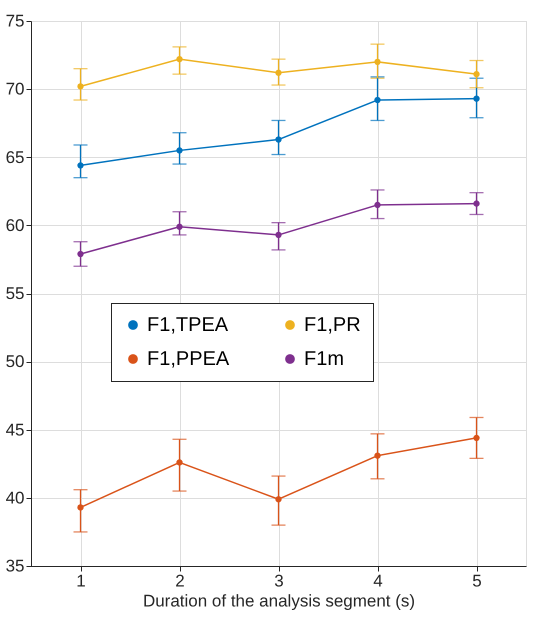 The width and height of the screenshot is (557, 628). What do you see at coordinates (332, 325) in the screenshot?
I see `legend-label: F1,PR` at bounding box center [332, 325].